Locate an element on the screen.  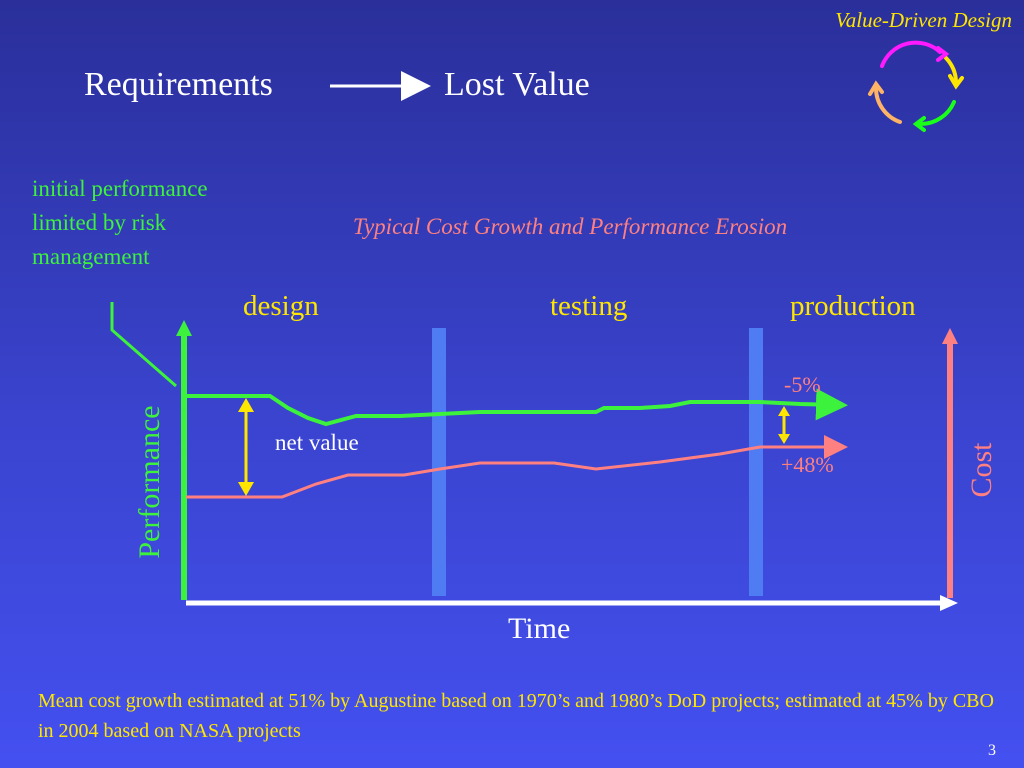
time-axis-label: Time is located at coordinates (539, 628).